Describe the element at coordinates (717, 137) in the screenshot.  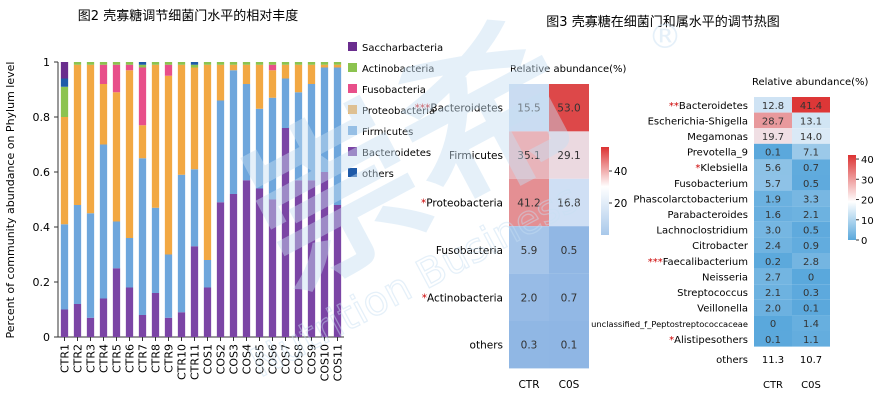
I see `heatmap-row-label: Megamonas` at that location.